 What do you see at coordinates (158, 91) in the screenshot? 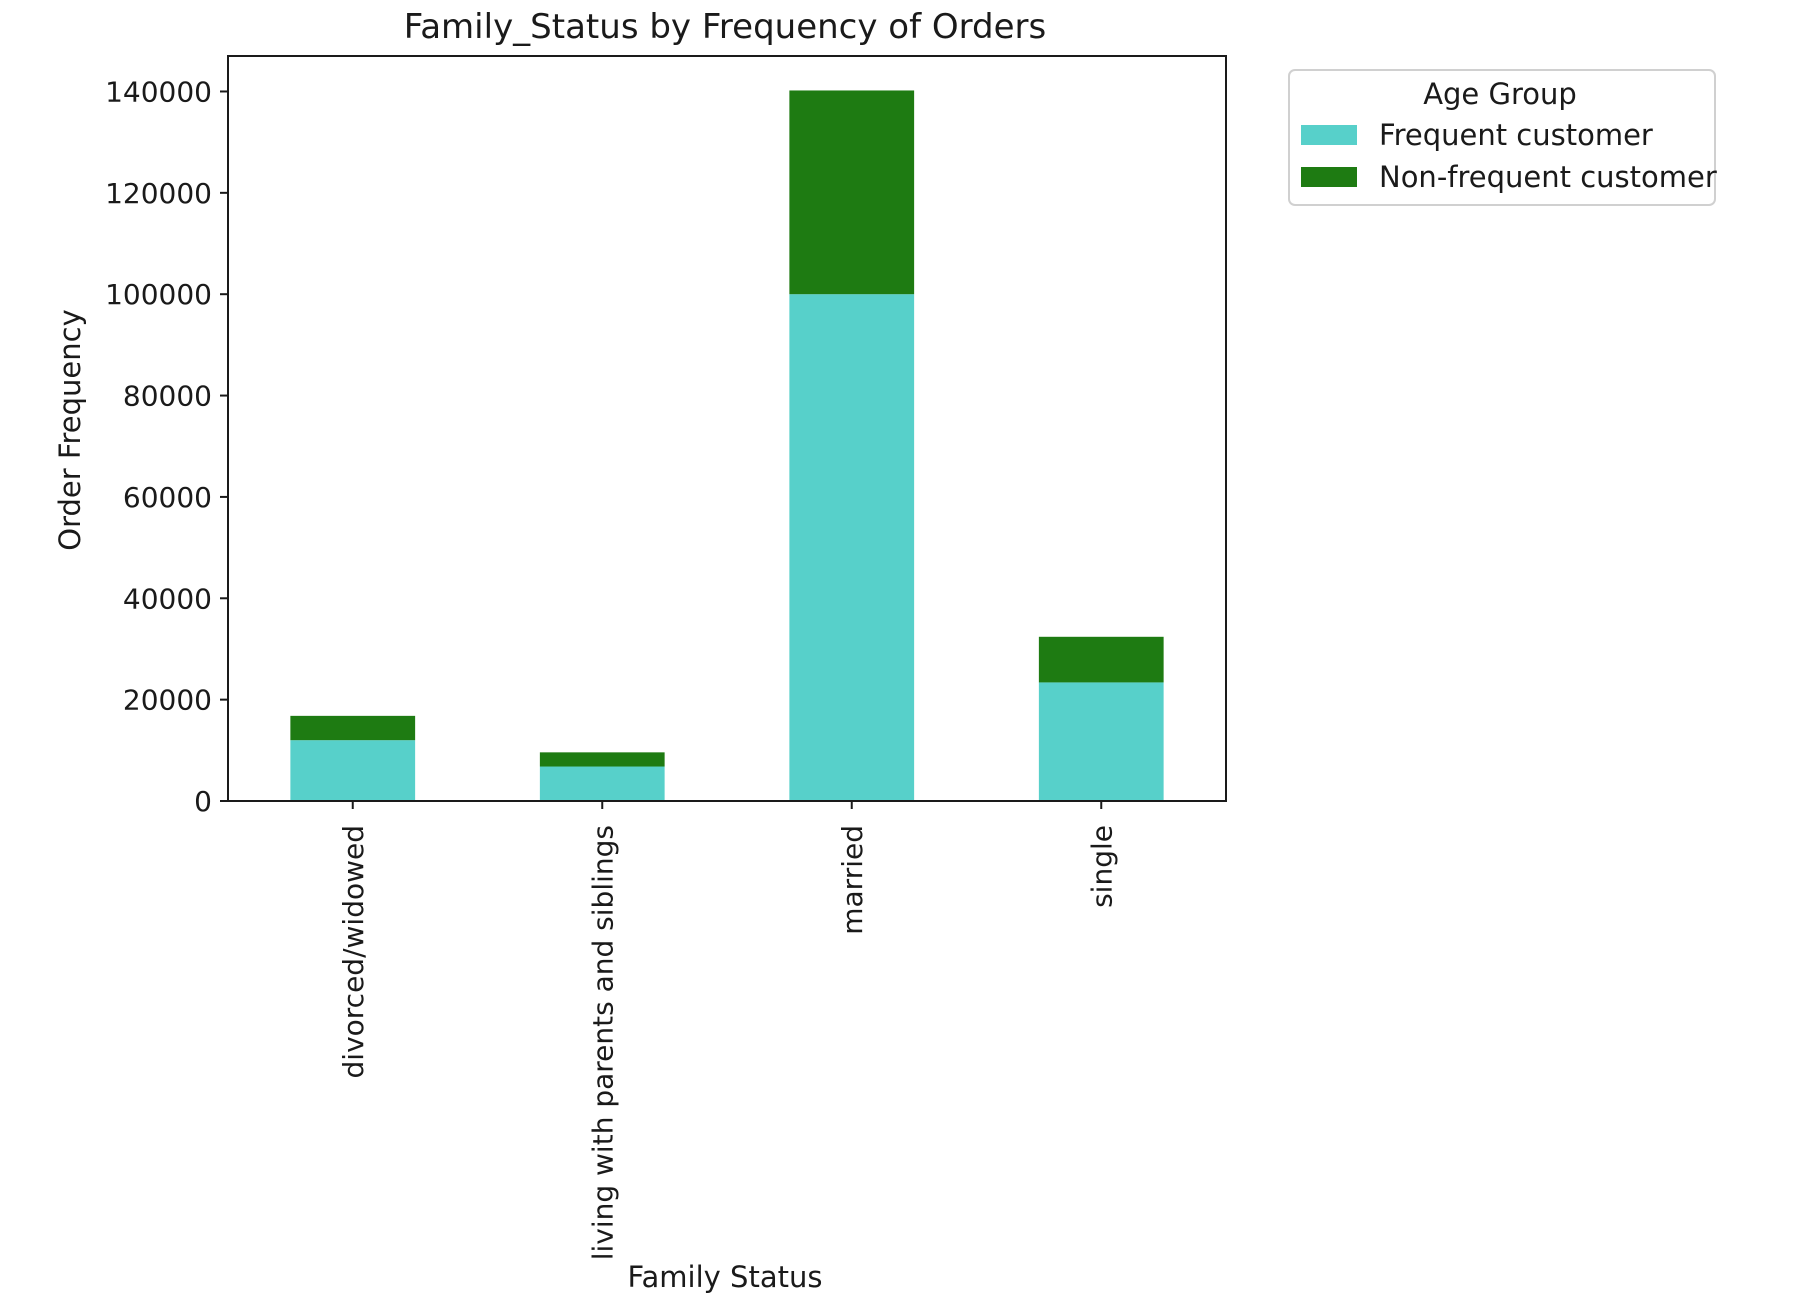
I see `y-tick-label: 140000` at bounding box center [158, 91].